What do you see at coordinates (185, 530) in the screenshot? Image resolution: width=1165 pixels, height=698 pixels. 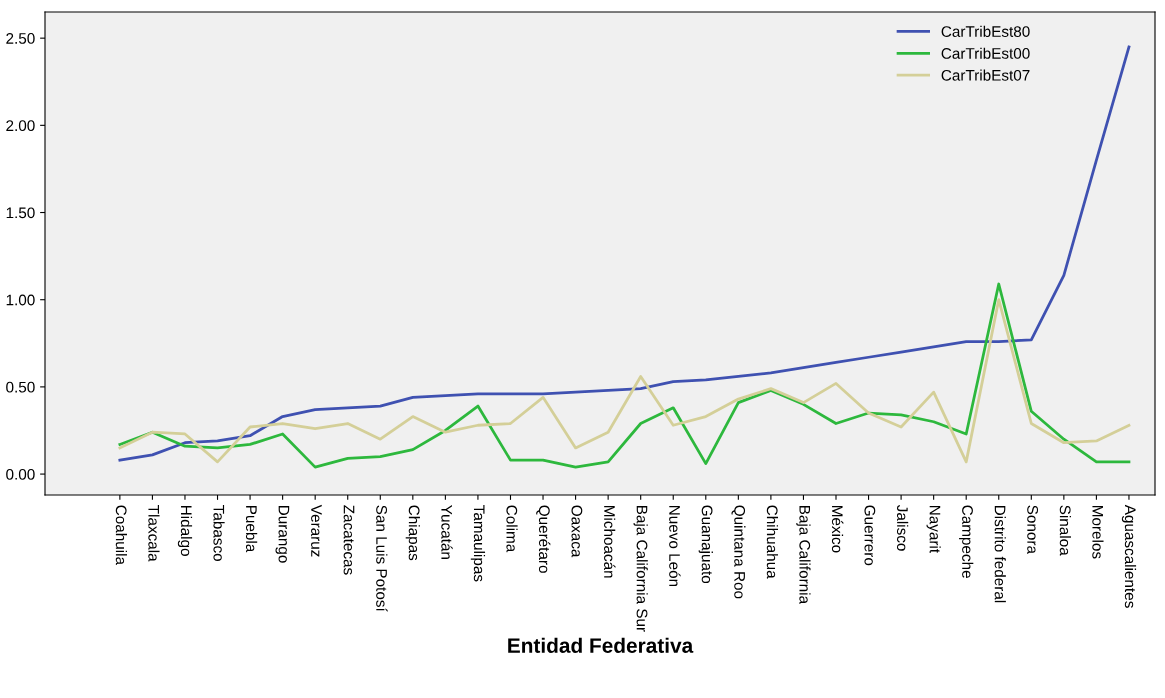 I see `x-tick-label: Hidalgo` at bounding box center [185, 530].